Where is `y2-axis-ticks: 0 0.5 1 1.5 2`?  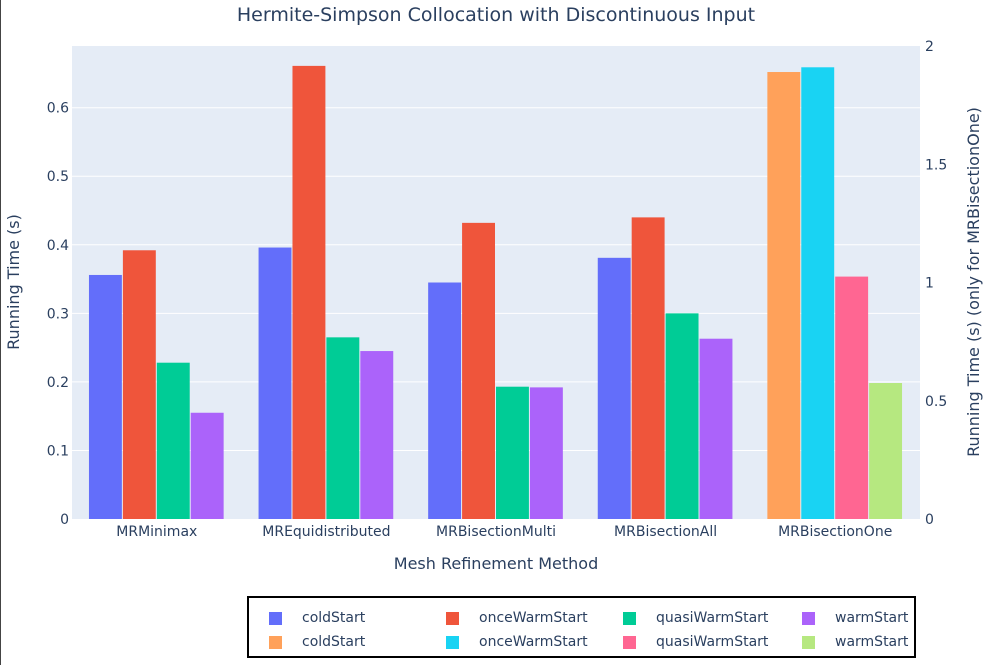
y2-axis-ticks: 0 0.5 1 1.5 2 is located at coordinates (936, 283).